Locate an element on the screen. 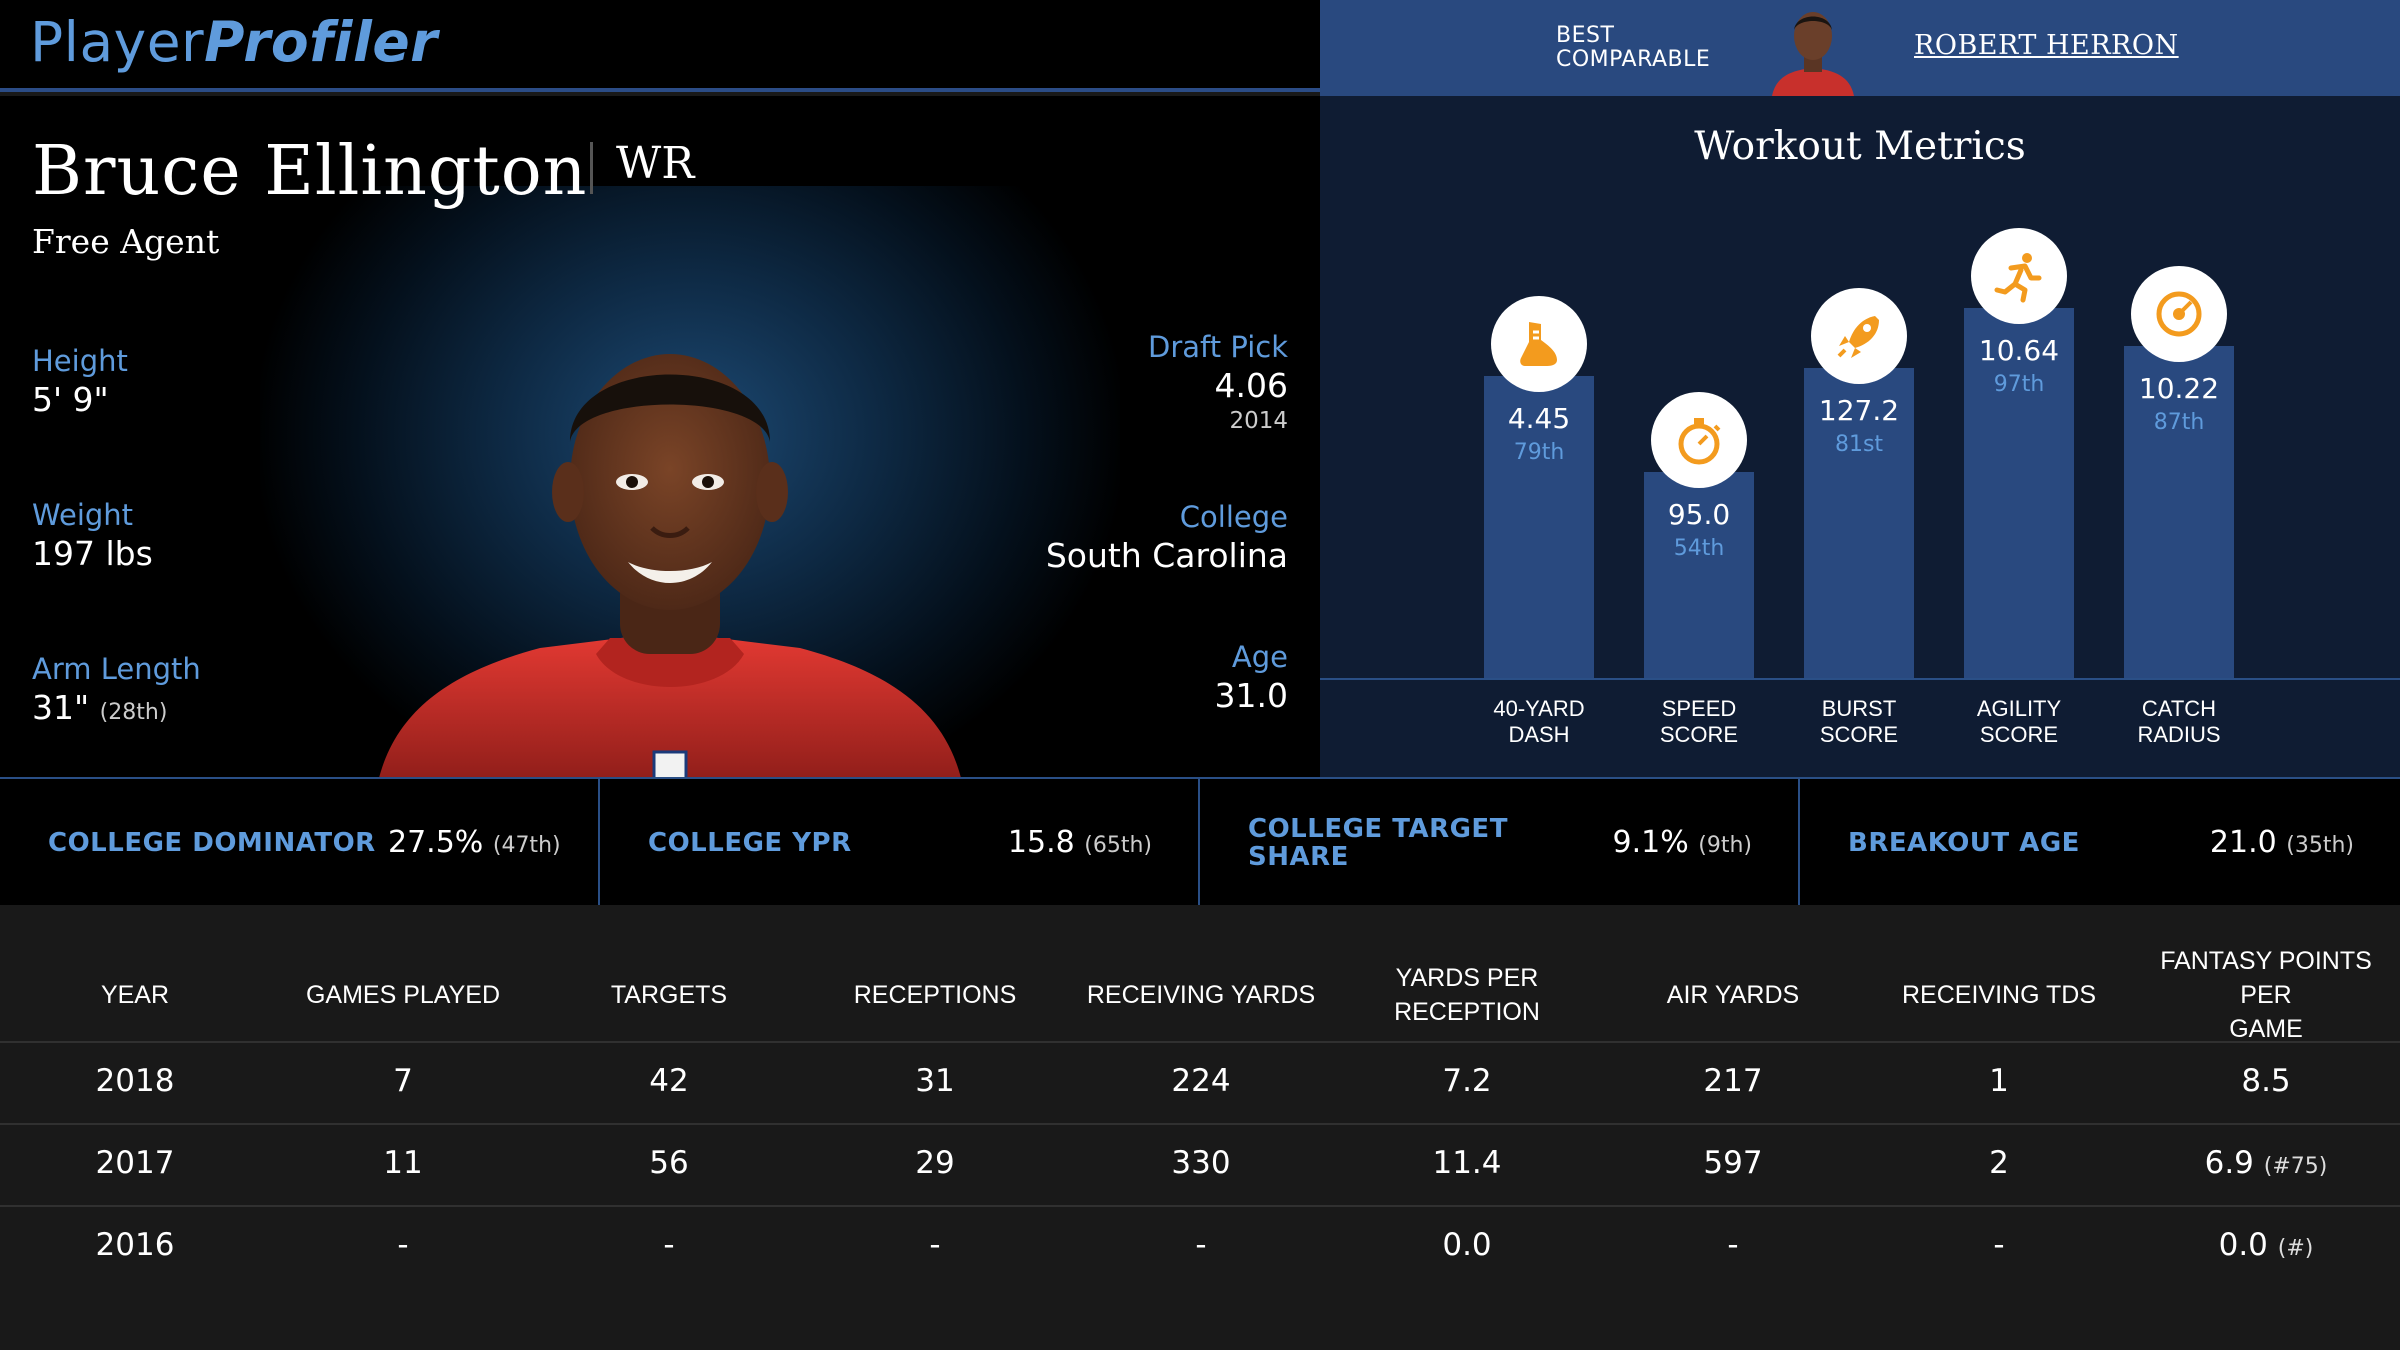  cell-yards: - is located at coordinates (1201, 1245).